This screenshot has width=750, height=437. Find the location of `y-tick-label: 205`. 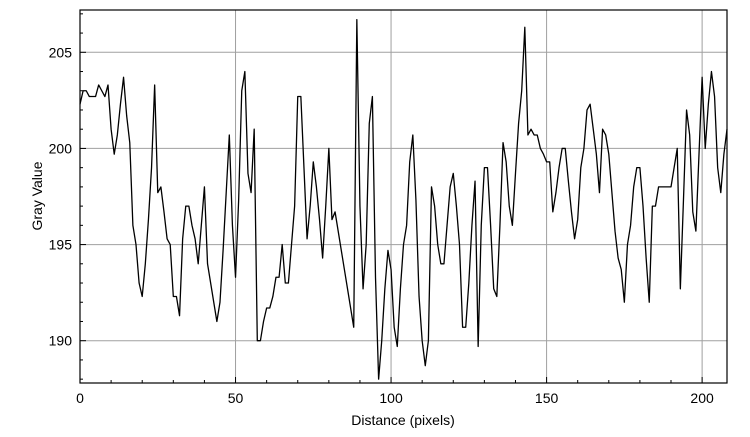

y-tick-label: 205 is located at coordinates (61, 52).